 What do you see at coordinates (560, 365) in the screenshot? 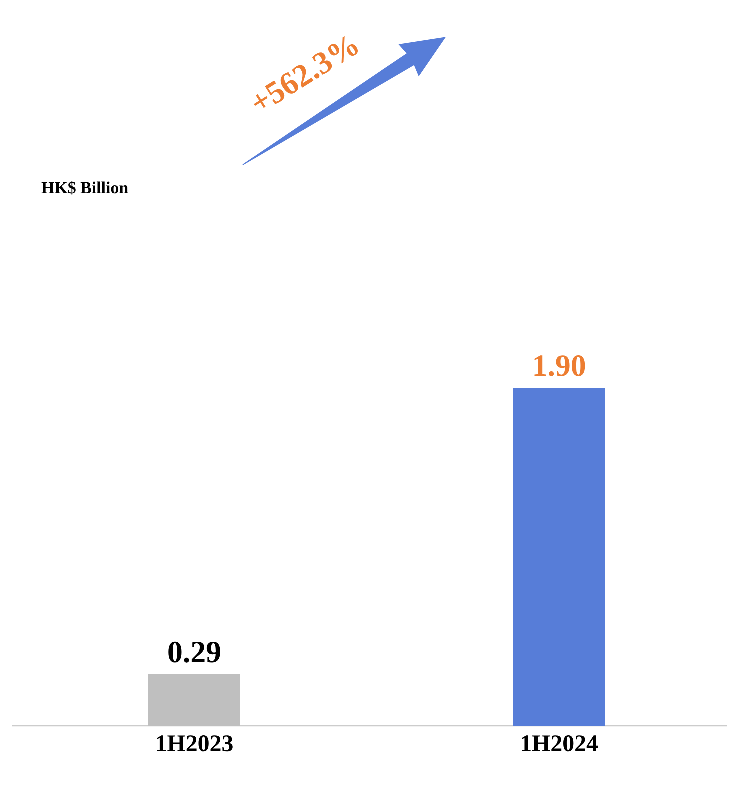
I see `data-label: 1.90` at bounding box center [560, 365].